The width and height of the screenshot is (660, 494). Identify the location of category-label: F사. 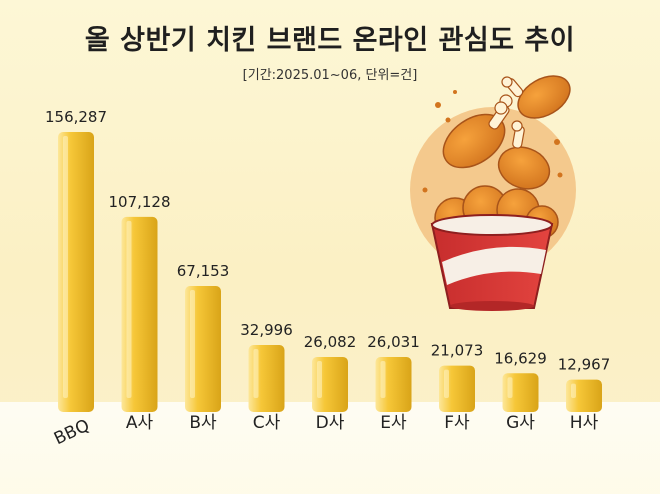
(457, 423).